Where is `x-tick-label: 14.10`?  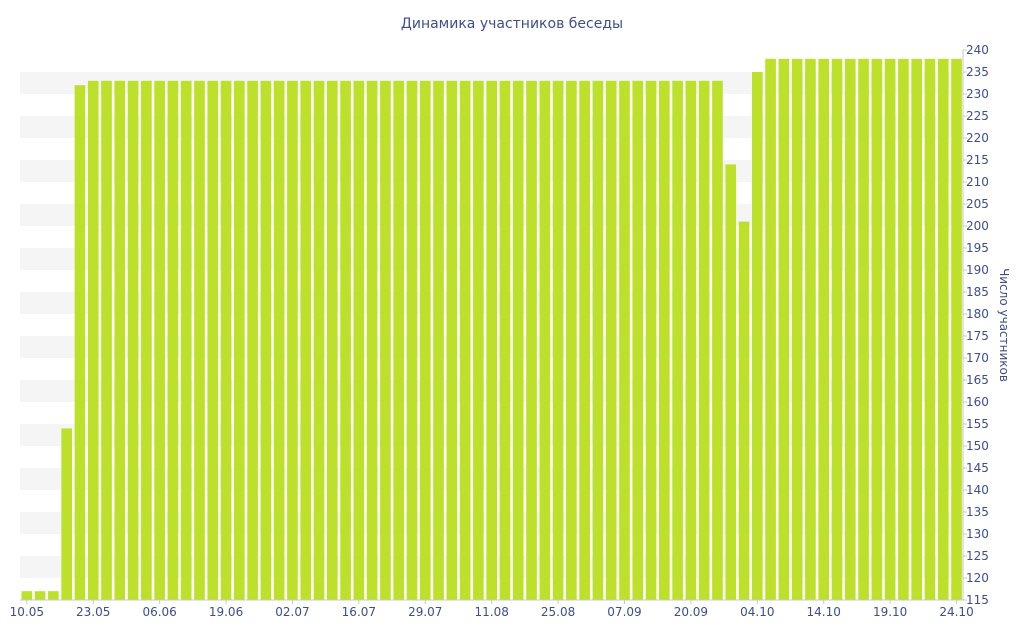 x-tick-label: 14.10 is located at coordinates (824, 612).